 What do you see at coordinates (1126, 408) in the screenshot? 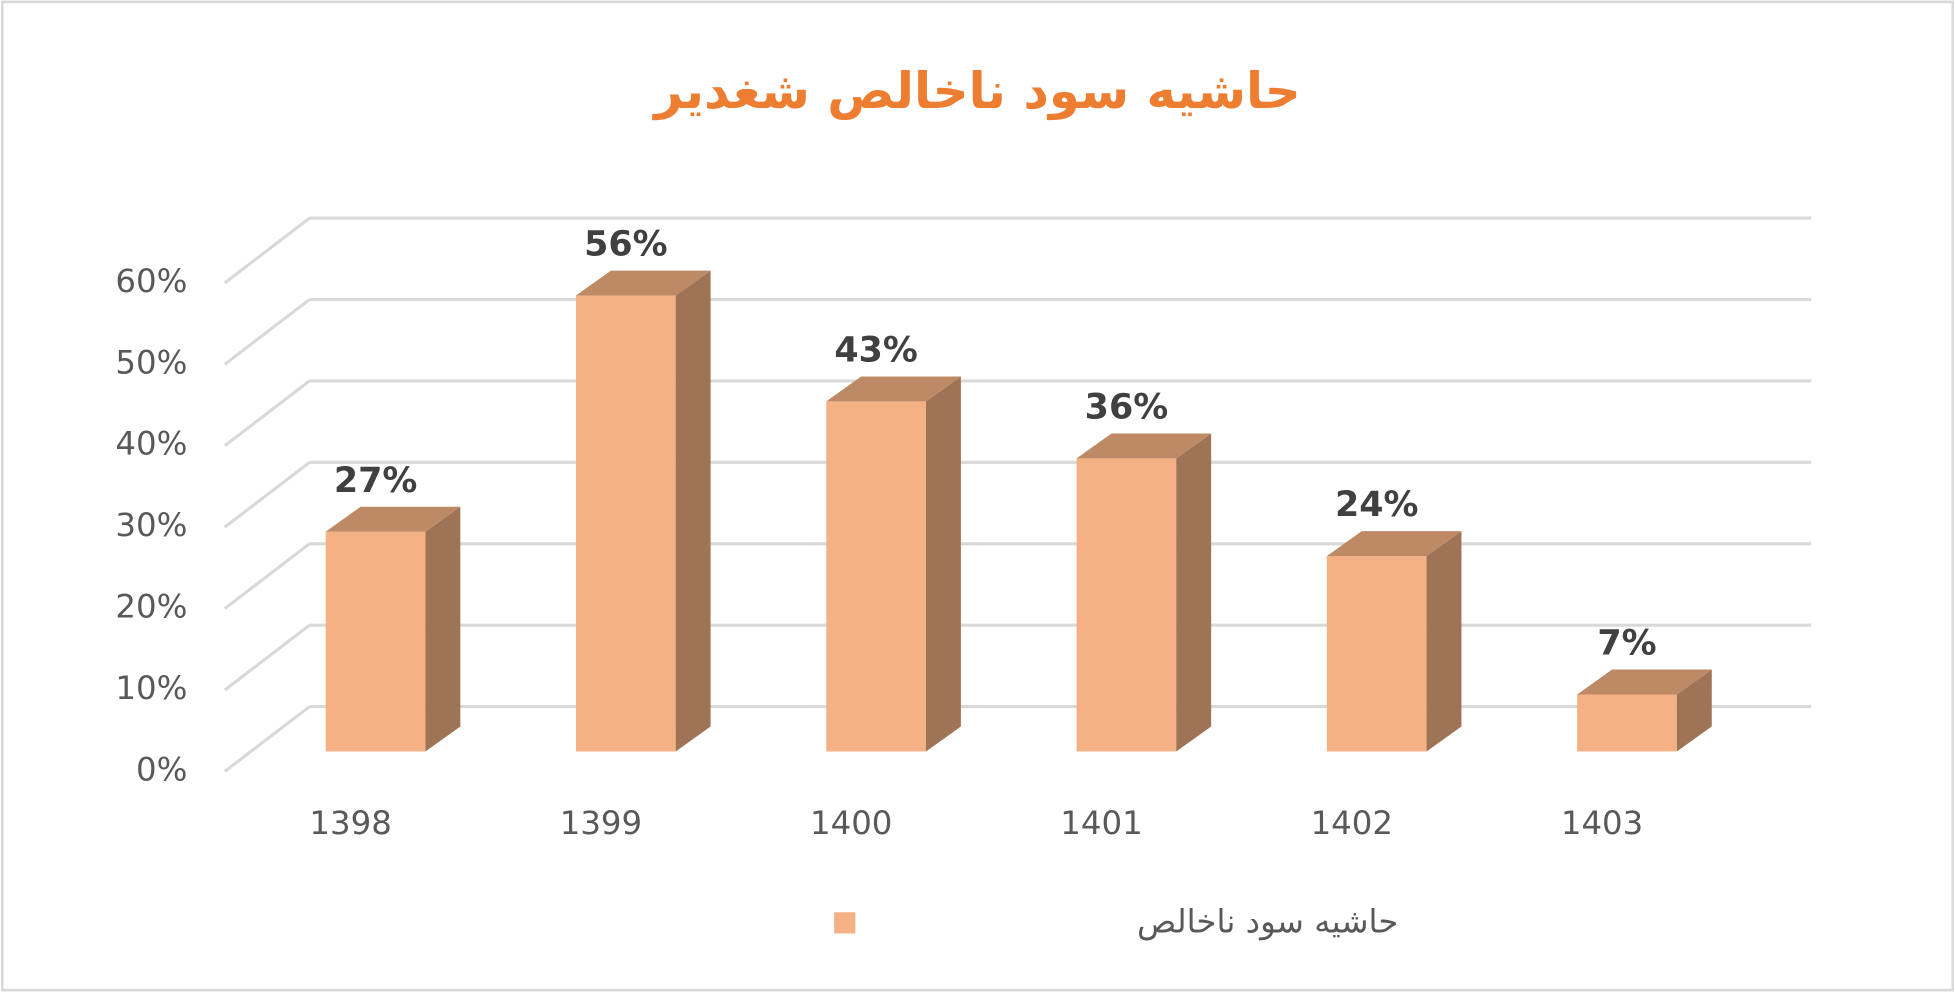
I see `data-label: 36%` at bounding box center [1126, 408].